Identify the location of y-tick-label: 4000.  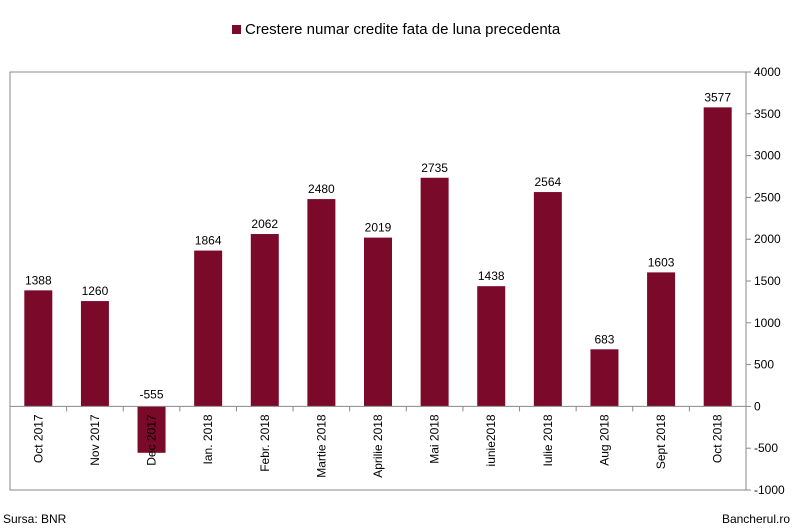
(767, 72).